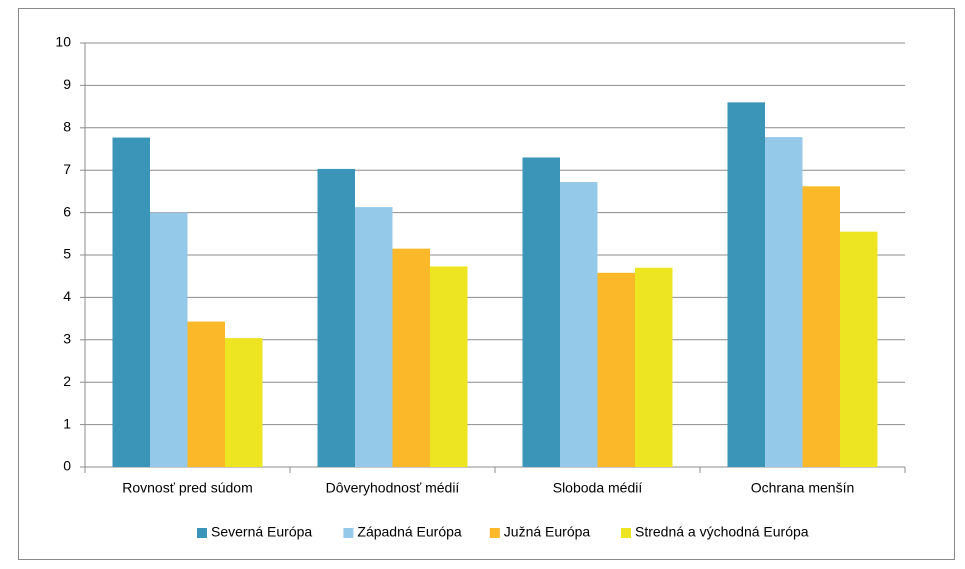 This screenshot has height=569, width=965. What do you see at coordinates (67, 381) in the screenshot?
I see `y-tick-label: 2` at bounding box center [67, 381].